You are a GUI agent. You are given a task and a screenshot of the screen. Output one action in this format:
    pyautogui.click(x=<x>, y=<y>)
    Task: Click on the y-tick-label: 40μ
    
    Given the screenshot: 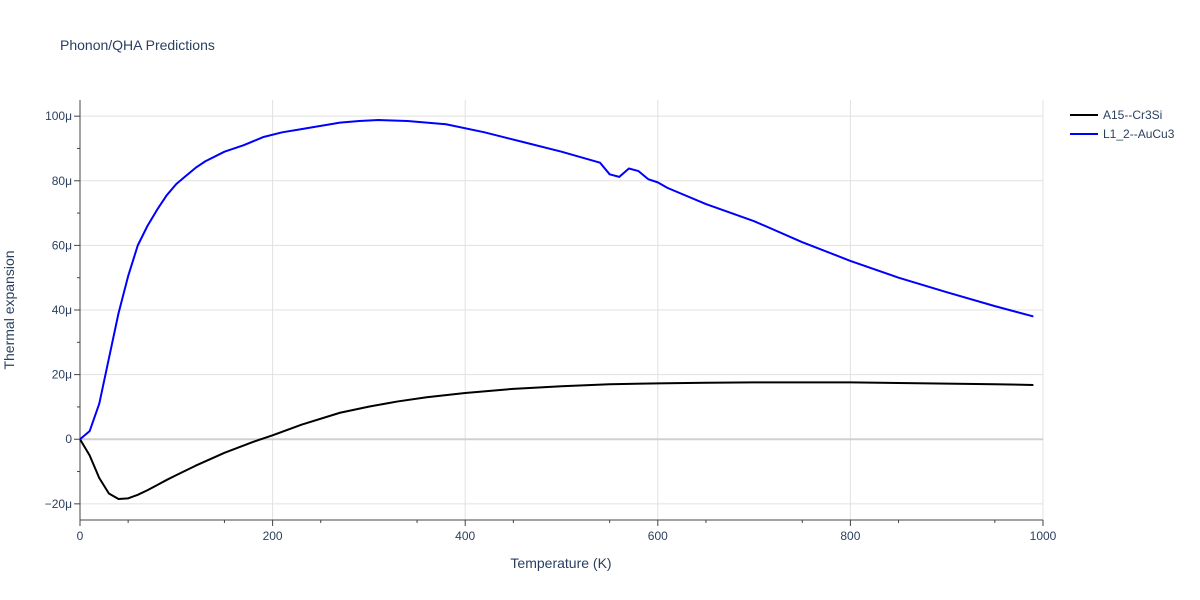 What is the action you would take?
    pyautogui.click(x=62, y=310)
    